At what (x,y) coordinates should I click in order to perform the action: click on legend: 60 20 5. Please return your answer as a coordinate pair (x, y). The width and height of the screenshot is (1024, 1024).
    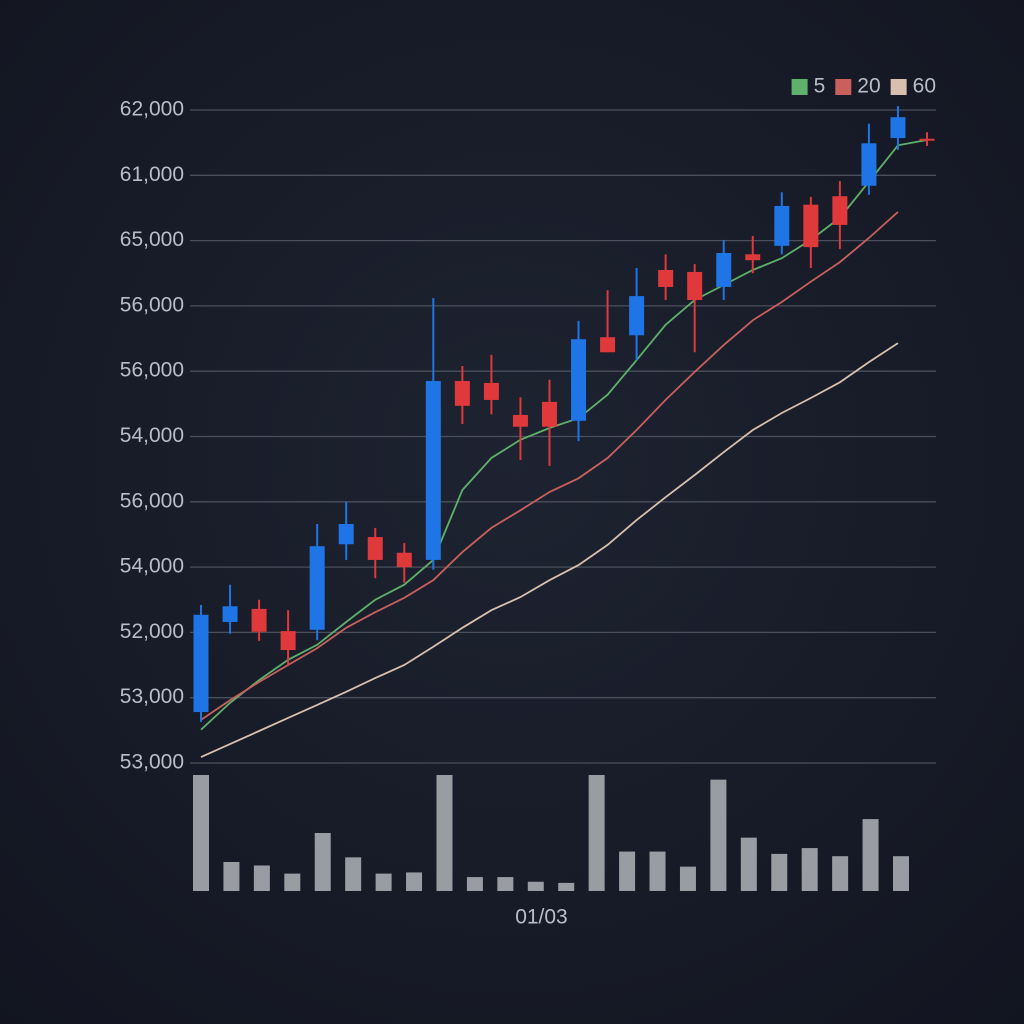
    Looking at the image, I should click on (863, 86).